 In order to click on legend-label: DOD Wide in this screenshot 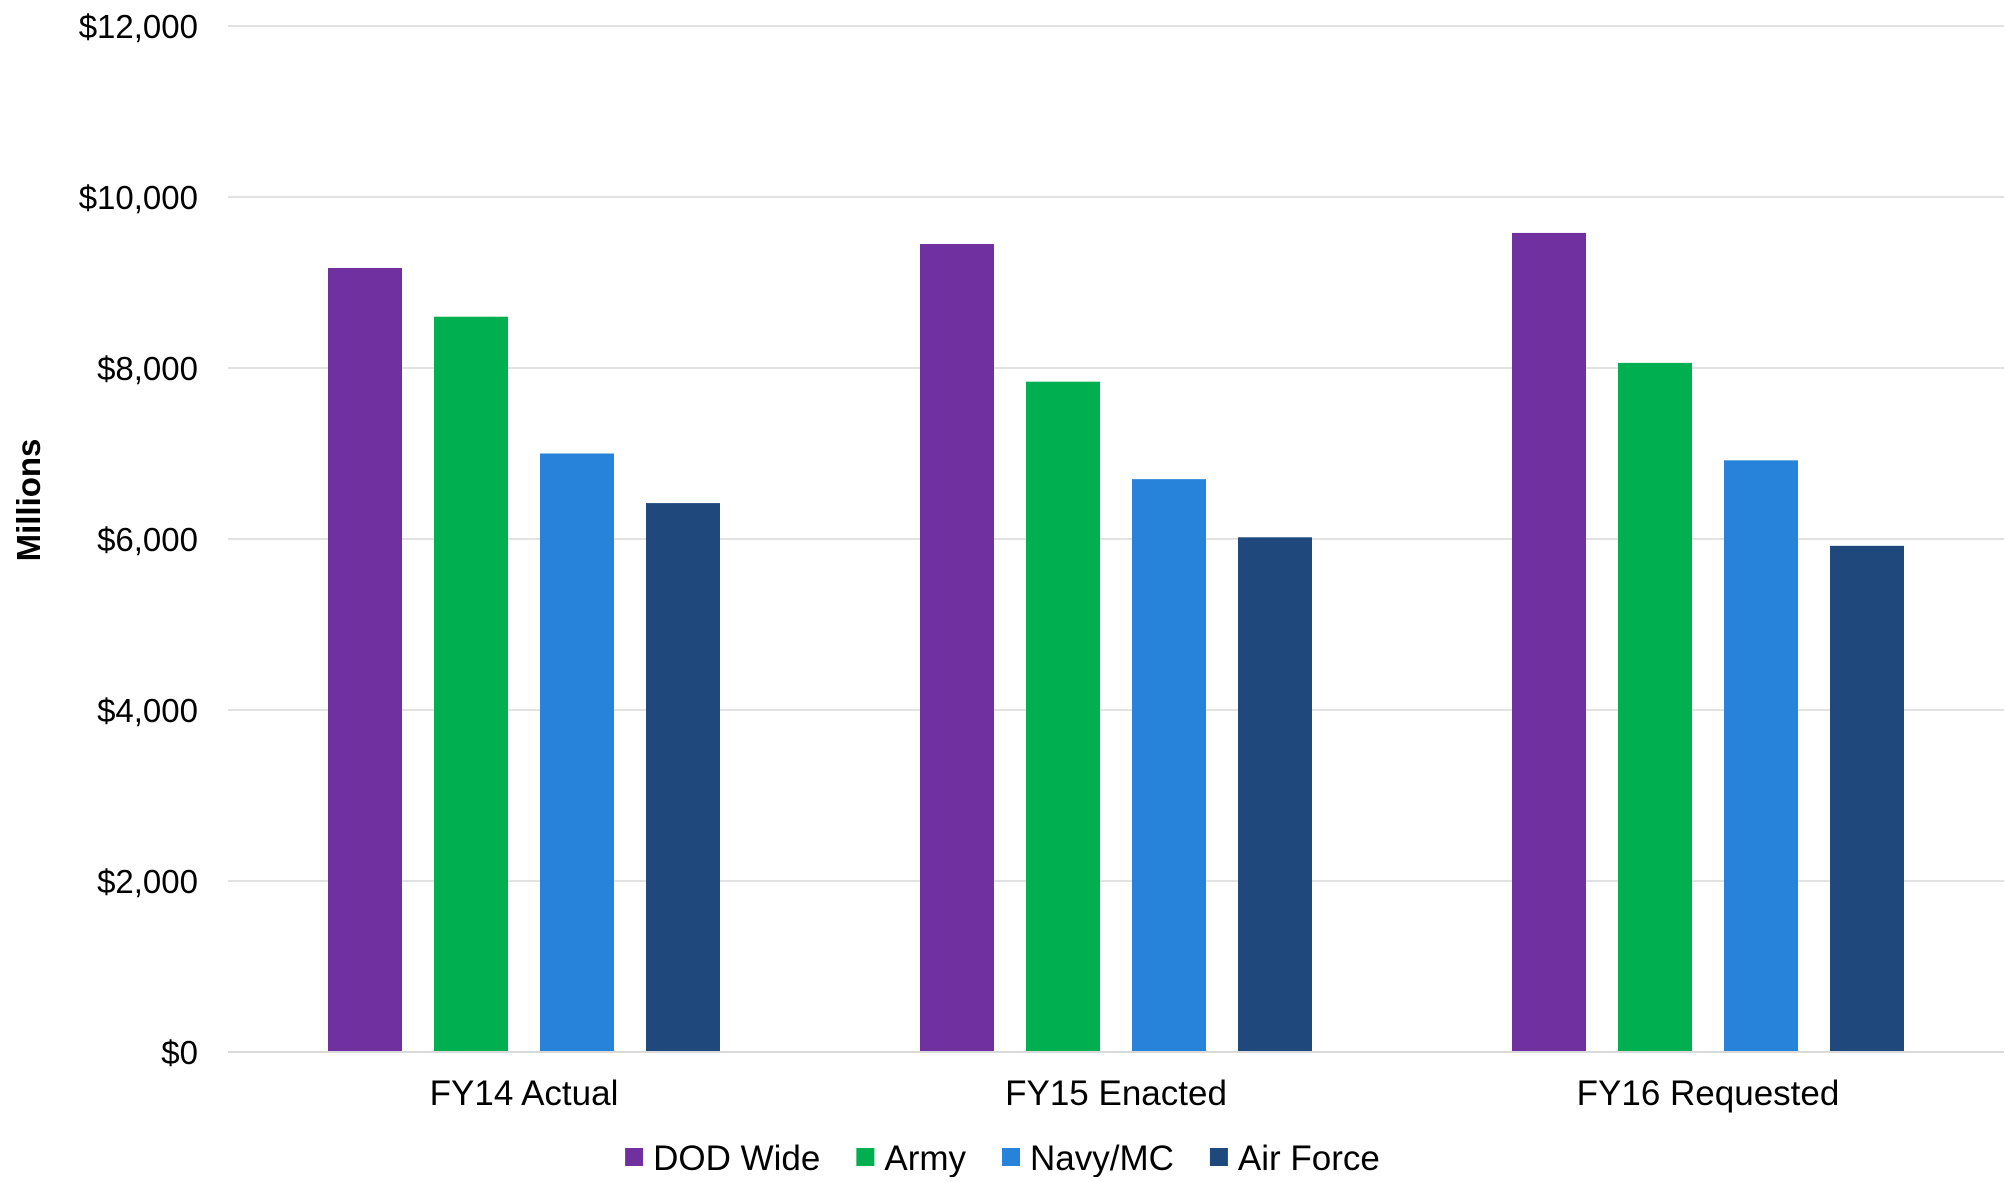, I will do `click(736, 1158)`.